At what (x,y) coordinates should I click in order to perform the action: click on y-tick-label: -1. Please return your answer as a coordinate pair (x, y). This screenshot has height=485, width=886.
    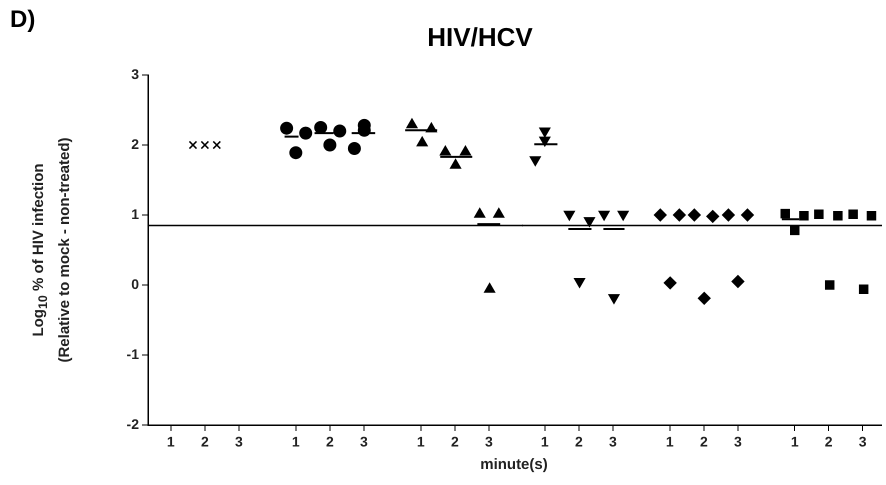
    Looking at the image, I should click on (133, 354).